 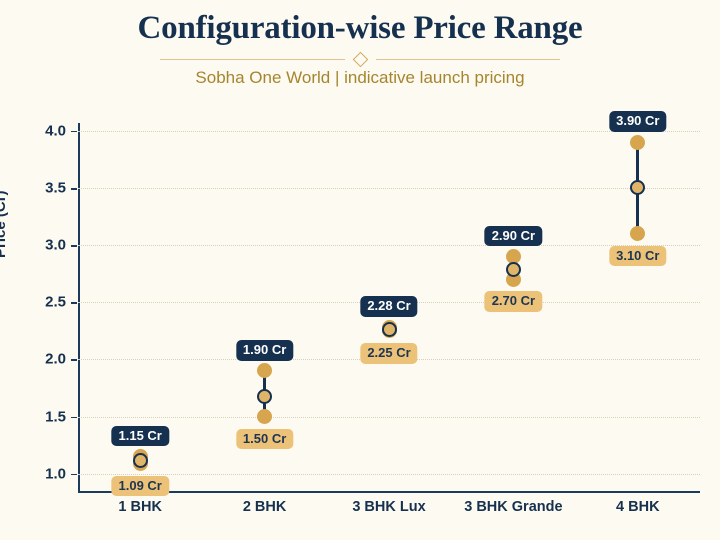 What do you see at coordinates (4, 224) in the screenshot?
I see `y-axis-title: Price (Cr)` at bounding box center [4, 224].